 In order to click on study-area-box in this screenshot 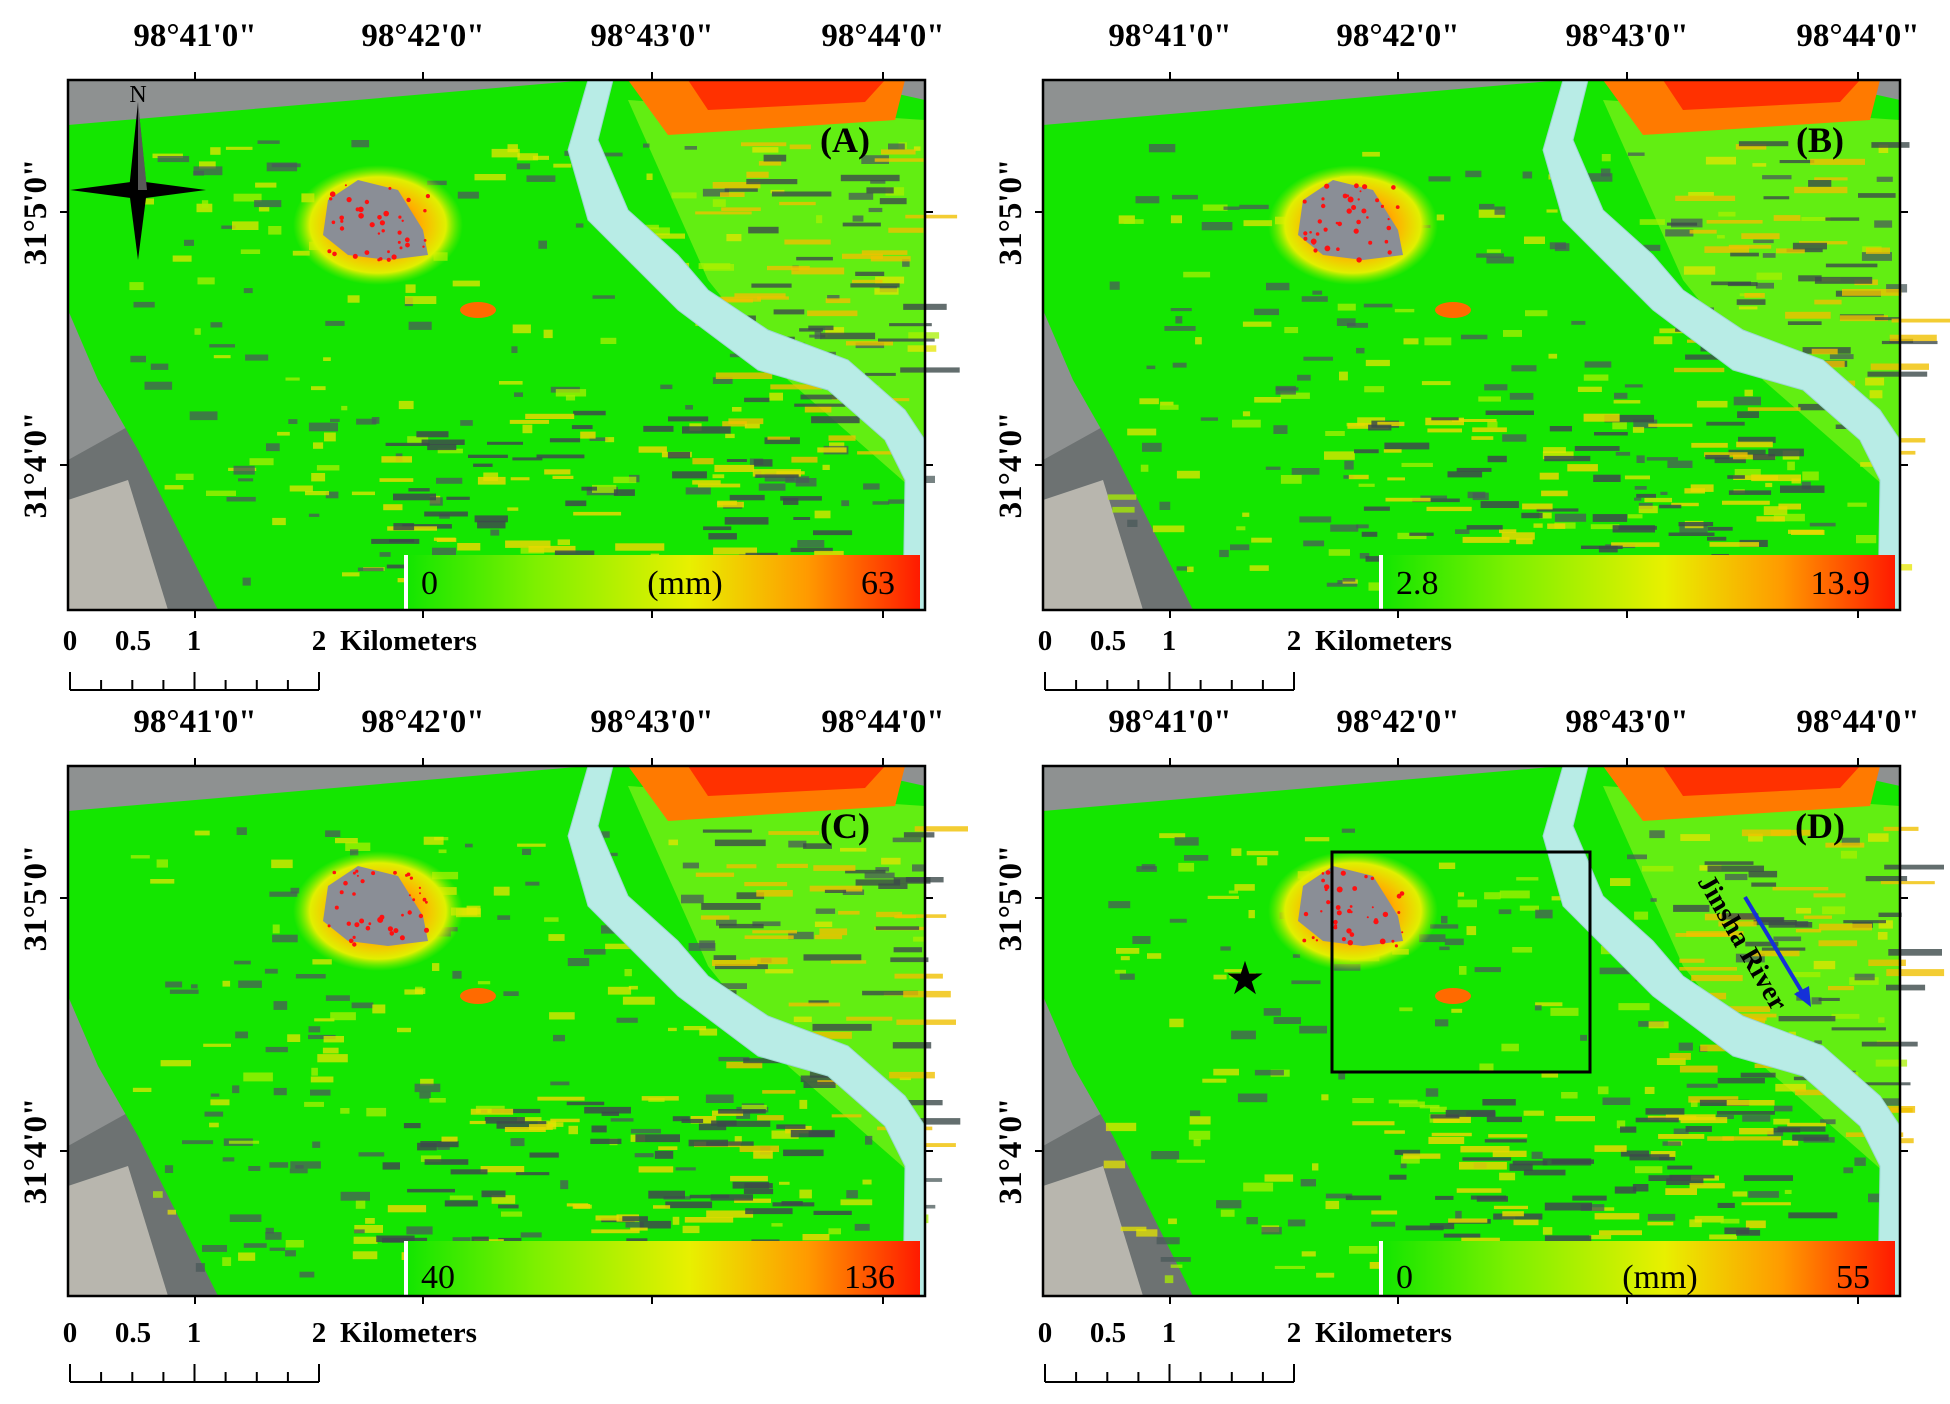, I will do `click(1461, 962)`.